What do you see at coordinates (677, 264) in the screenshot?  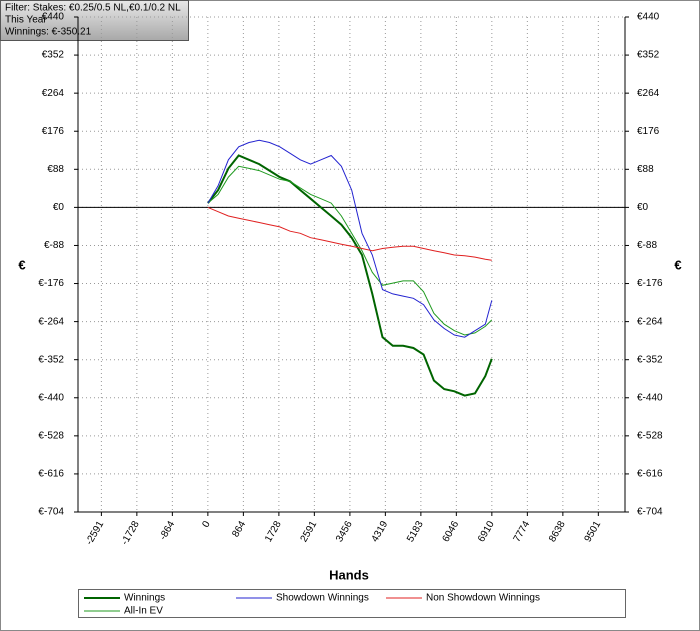 I see `y2-axis-title: €` at bounding box center [677, 264].